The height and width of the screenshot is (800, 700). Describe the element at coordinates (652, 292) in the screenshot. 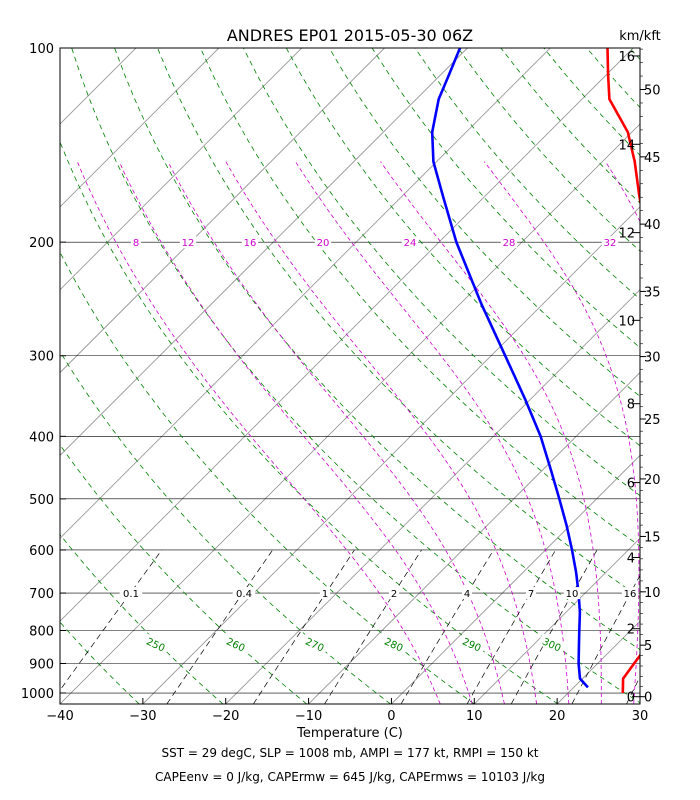

I see `kft-tick-label: 35` at that location.